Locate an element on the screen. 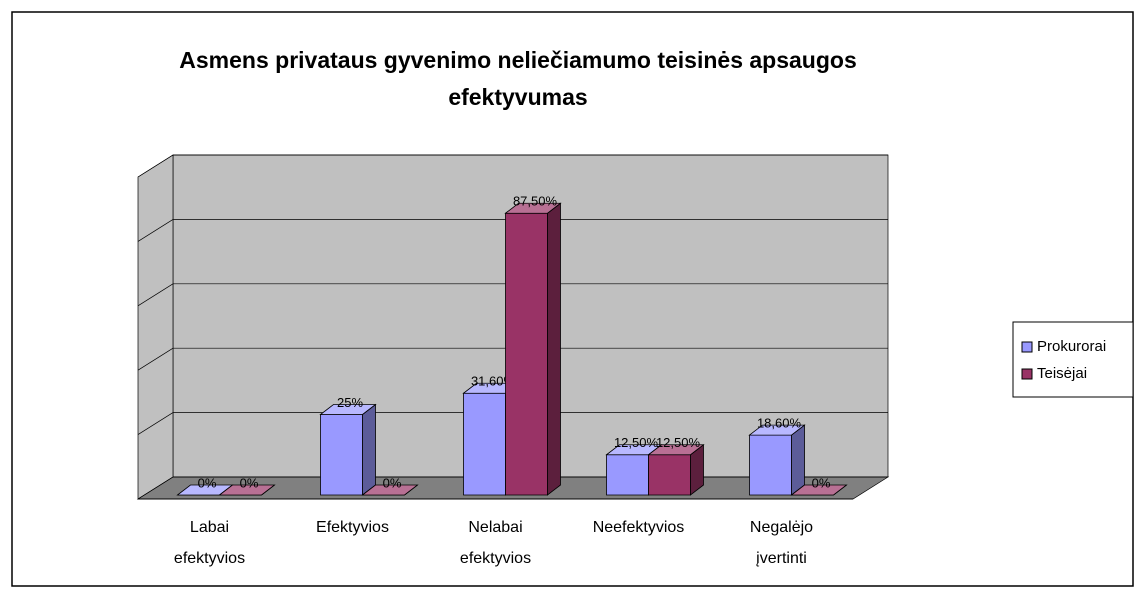 This screenshot has height=598, width=1145. data-label: 87,50% is located at coordinates (535, 201).